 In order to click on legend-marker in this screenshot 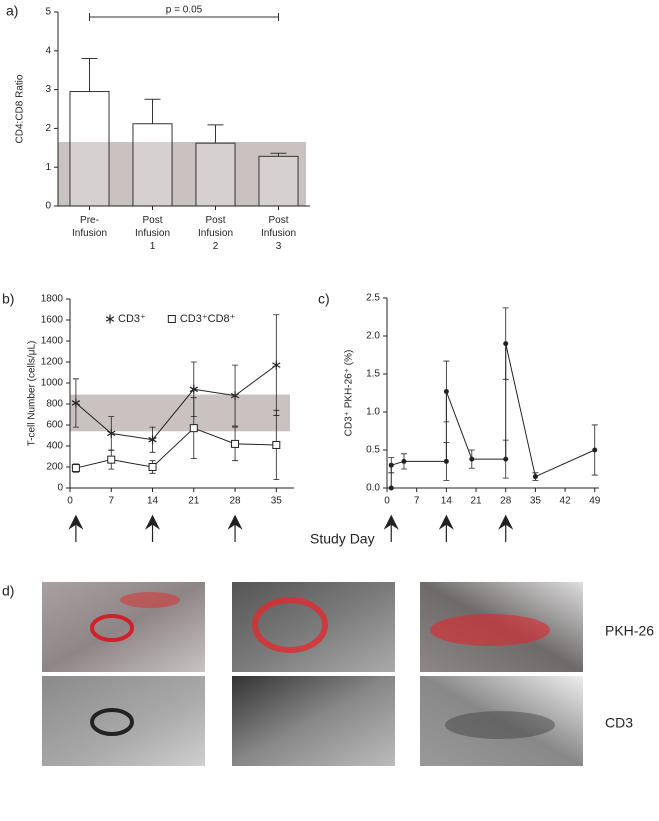, I will do `click(171, 319)`.